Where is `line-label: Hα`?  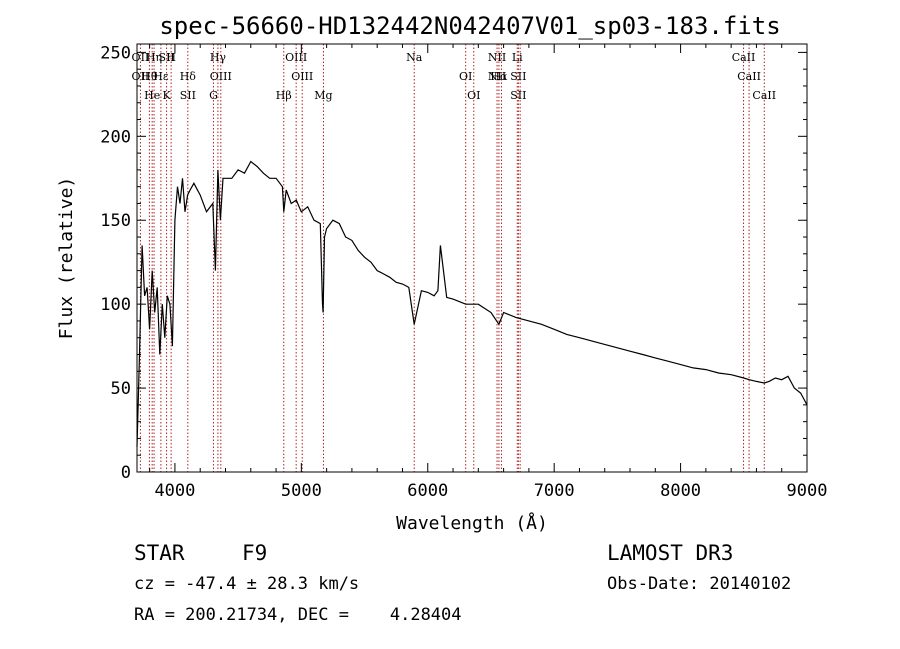
line-label: Hα is located at coordinates (499, 76).